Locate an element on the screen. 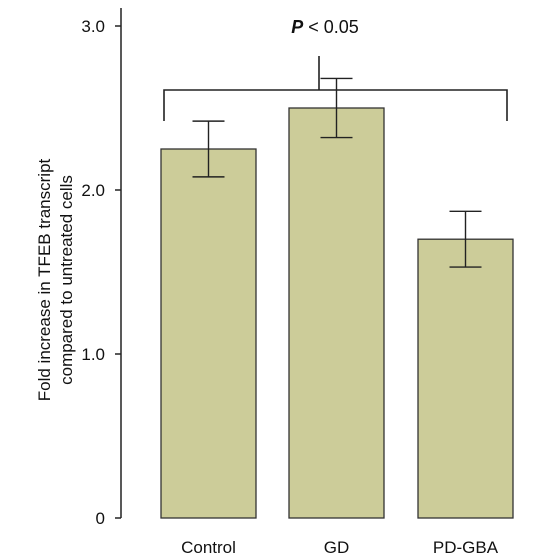 The height and width of the screenshot is (556, 552). y-axis-label-line-2: compared to untreated cells is located at coordinates (66, 280).